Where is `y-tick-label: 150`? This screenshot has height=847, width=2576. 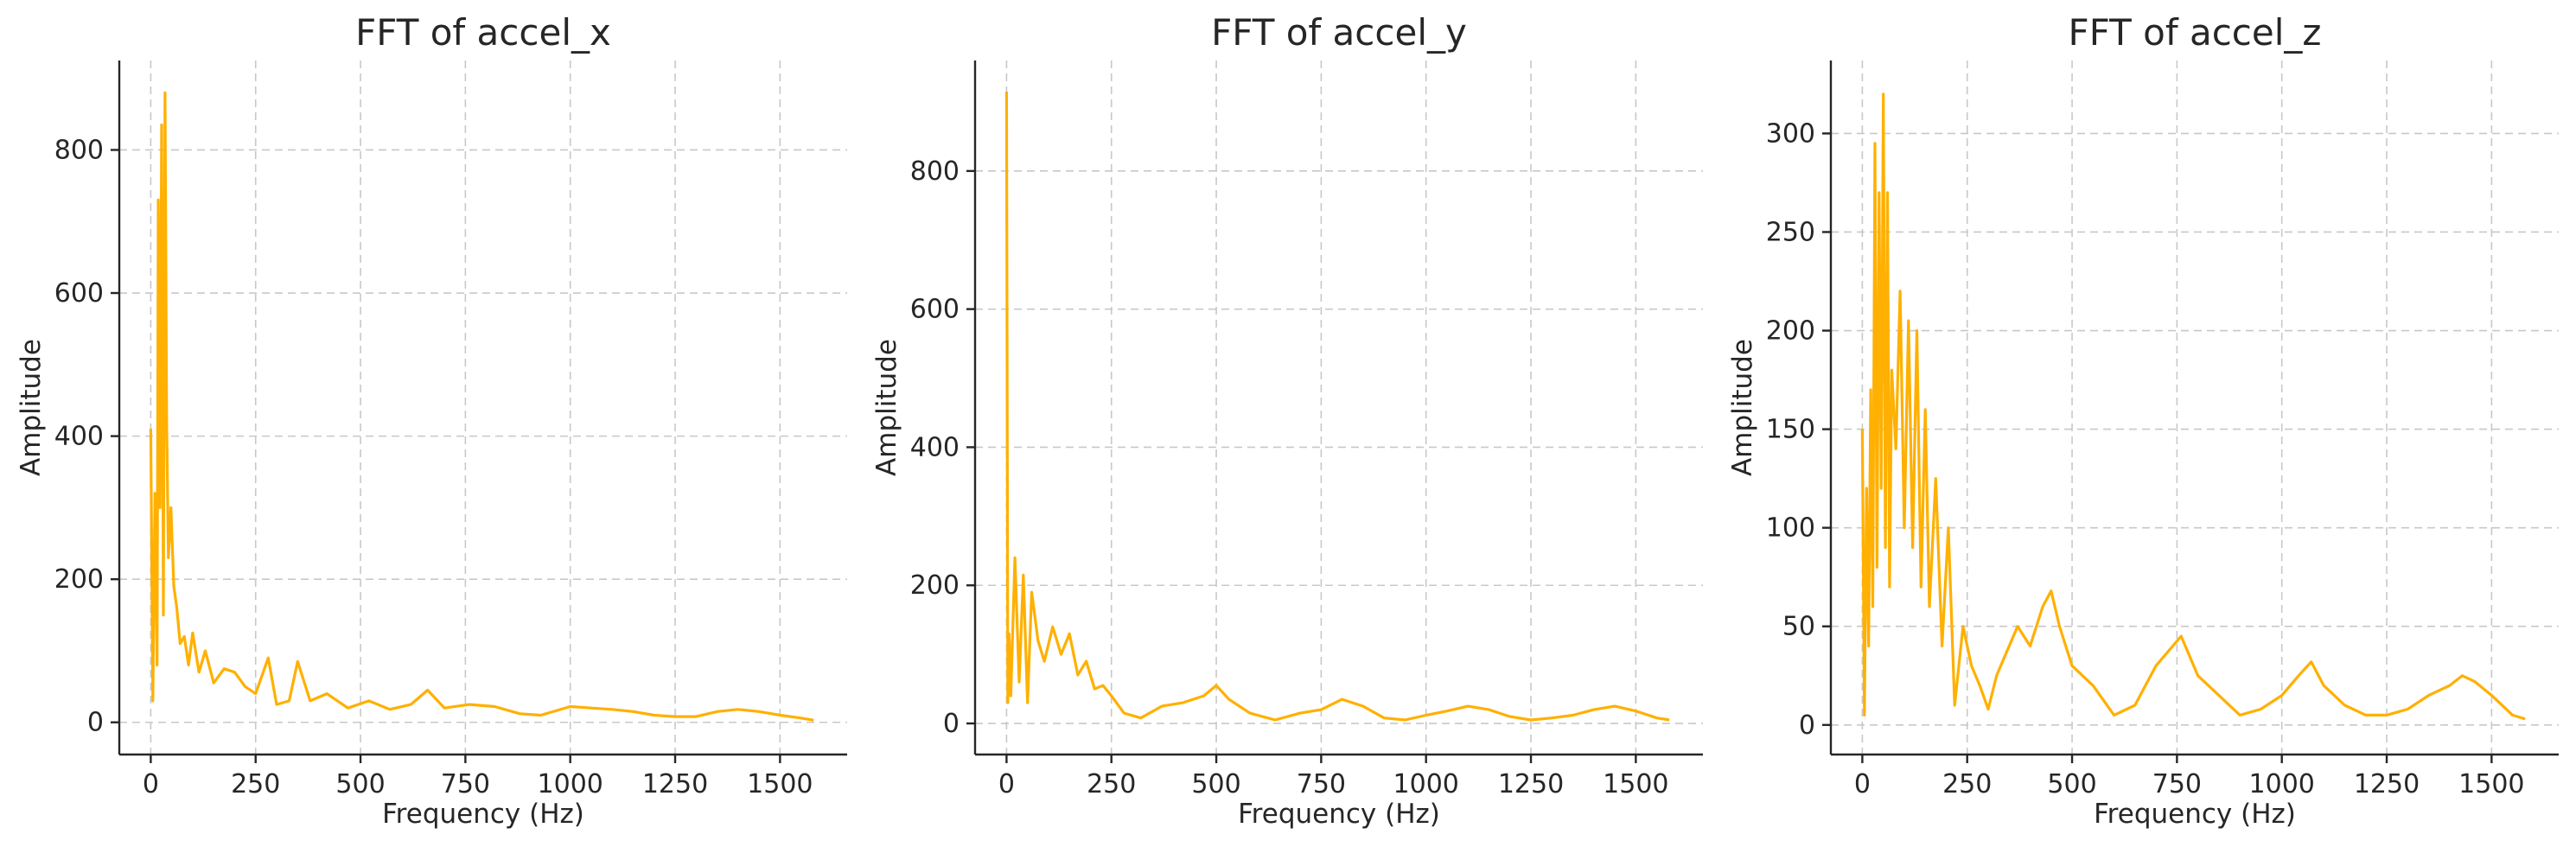
y-tick-label: 150 is located at coordinates (1790, 430).